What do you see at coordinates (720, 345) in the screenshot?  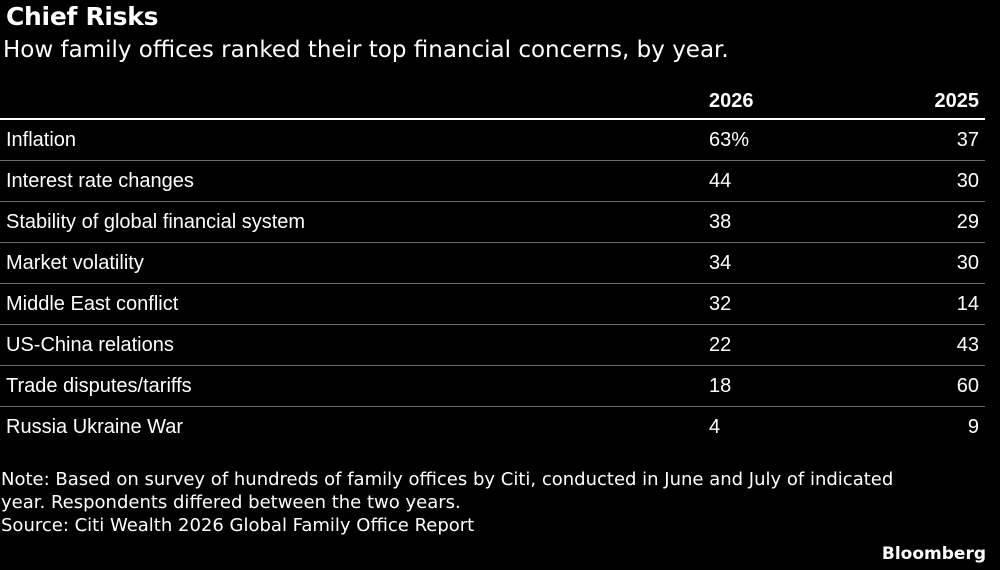 I see `value-2026: 22` at bounding box center [720, 345].